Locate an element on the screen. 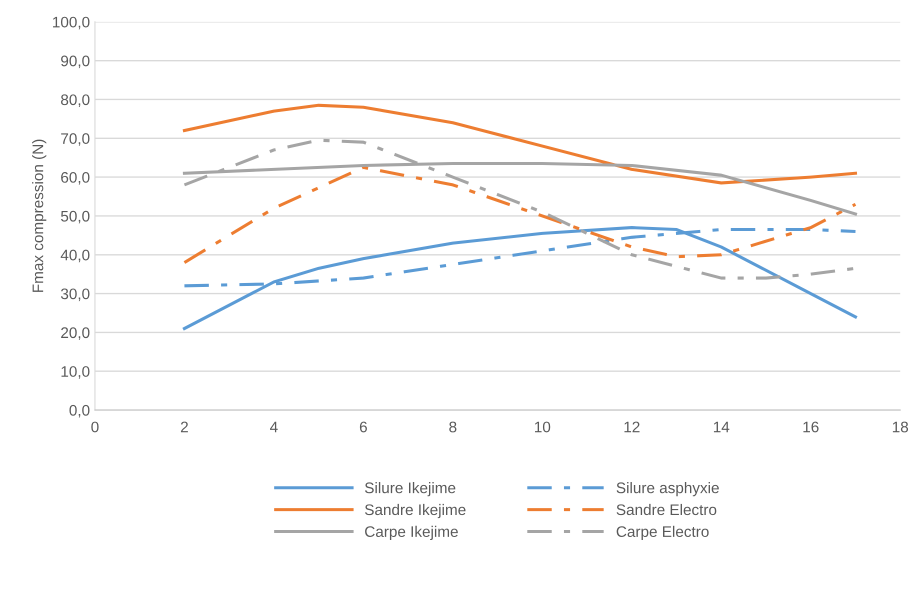 This screenshot has height=590, width=913. y-tick-label: 20,0 is located at coordinates (75, 333).